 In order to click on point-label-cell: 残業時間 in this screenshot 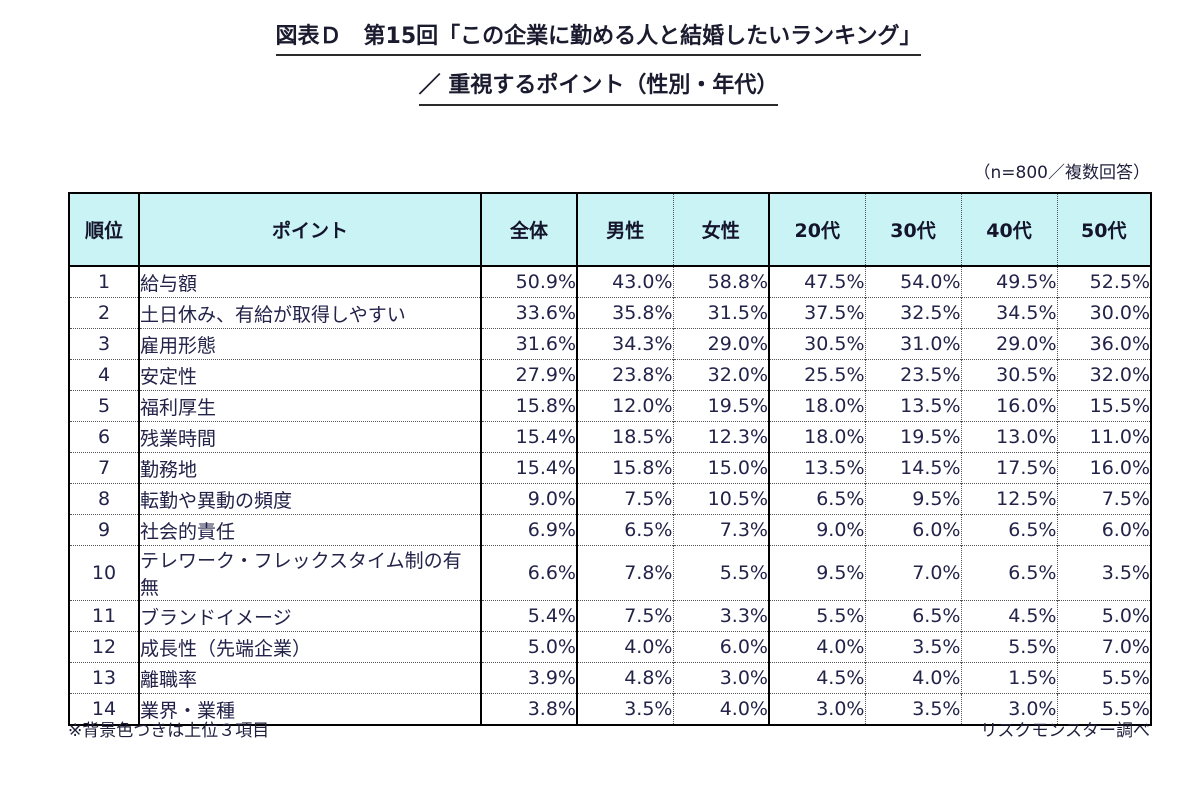, I will do `click(310, 437)`.